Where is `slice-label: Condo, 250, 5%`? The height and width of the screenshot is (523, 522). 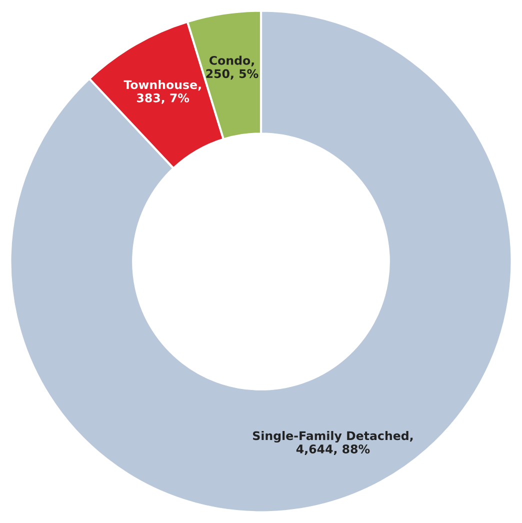
slice-label: Condo, 250, 5% is located at coordinates (232, 68).